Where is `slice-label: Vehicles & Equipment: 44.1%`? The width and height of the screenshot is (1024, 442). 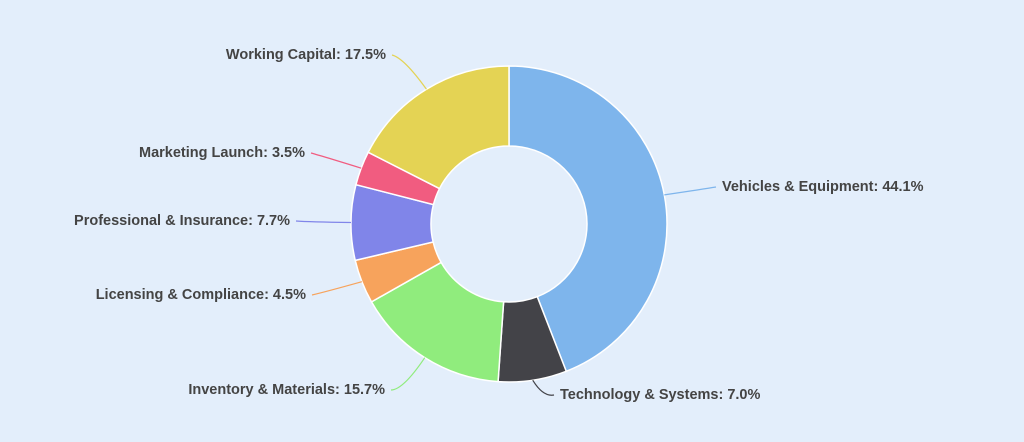 slice-label: Vehicles & Equipment: 44.1% is located at coordinates (823, 187).